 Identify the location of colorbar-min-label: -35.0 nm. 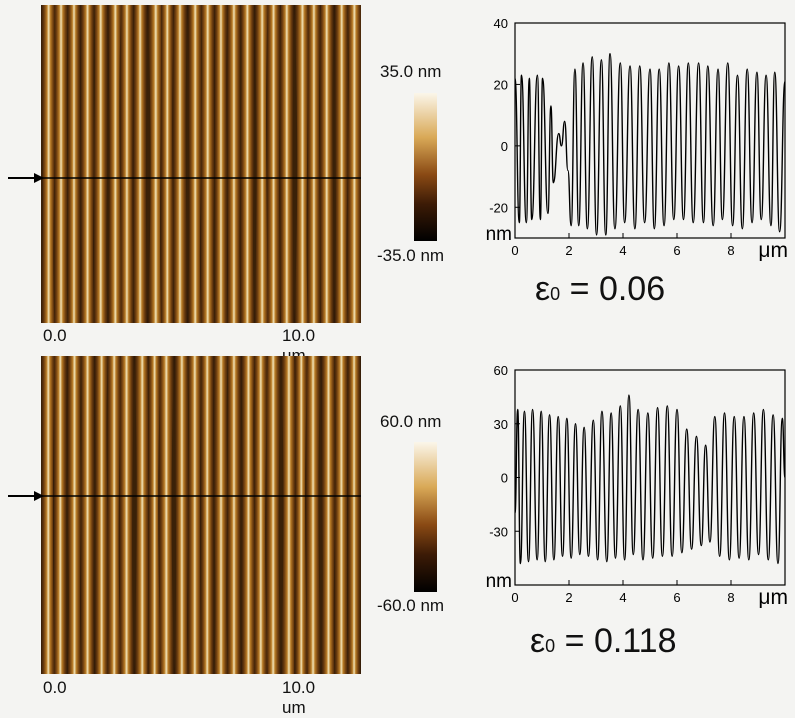
(411, 255).